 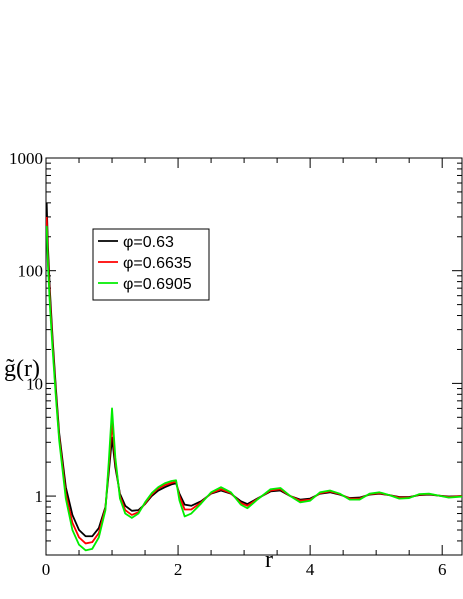 What do you see at coordinates (22, 369) in the screenshot?
I see `y-axis-label: g̃(r)` at bounding box center [22, 369].